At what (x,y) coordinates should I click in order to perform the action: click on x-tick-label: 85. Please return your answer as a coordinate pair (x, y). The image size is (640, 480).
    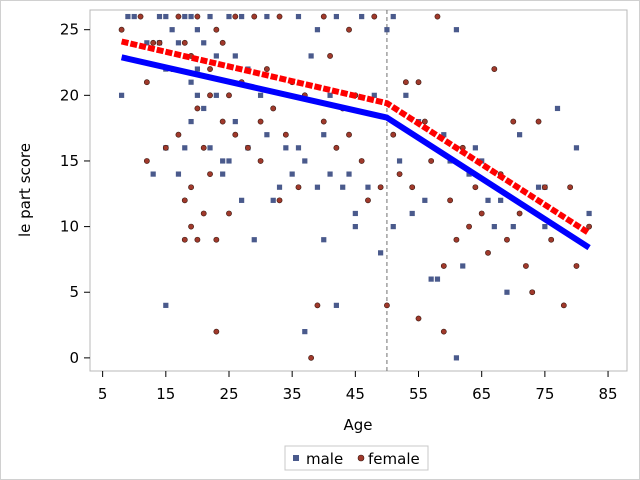
    Looking at the image, I should click on (608, 394).